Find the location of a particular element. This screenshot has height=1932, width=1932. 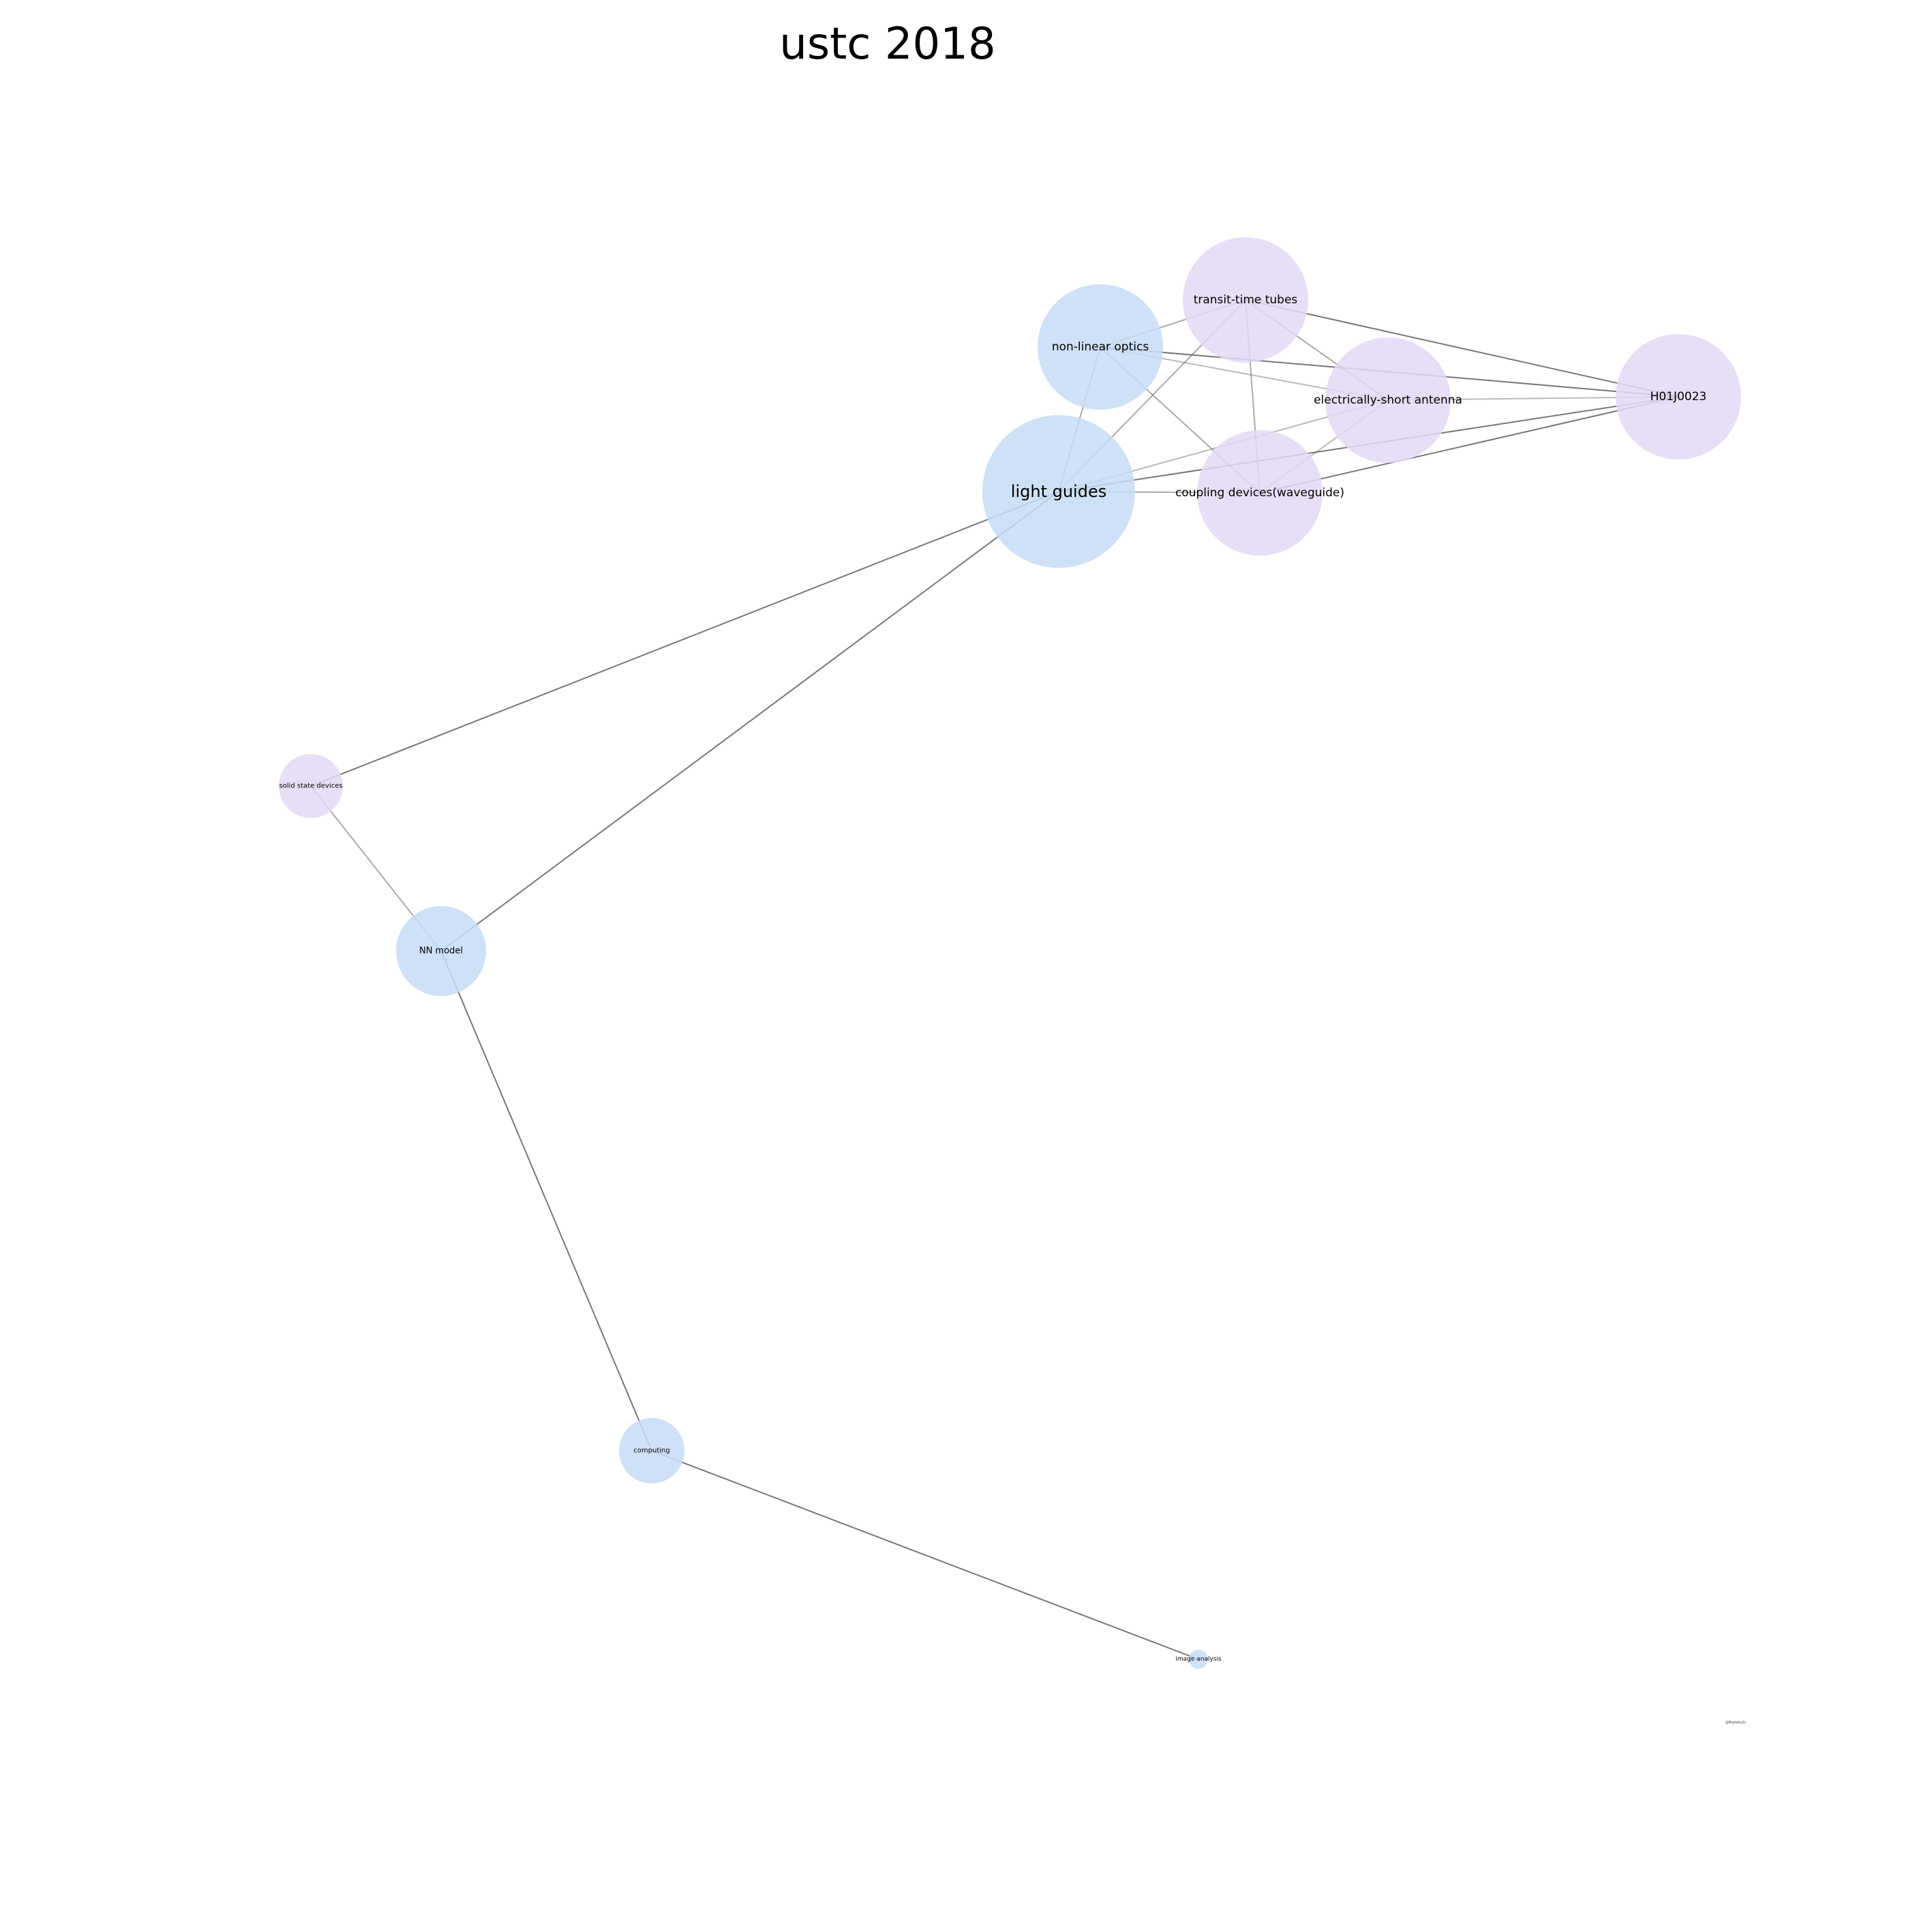

node-label-solid-state-devices: solid state devices is located at coordinates (312, 787).